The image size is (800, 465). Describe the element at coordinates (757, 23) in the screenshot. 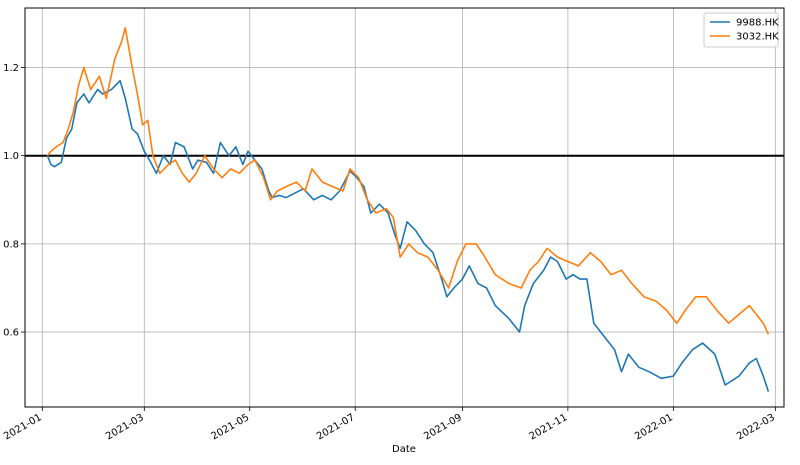

I see `legend-label: 9988.HK` at that location.